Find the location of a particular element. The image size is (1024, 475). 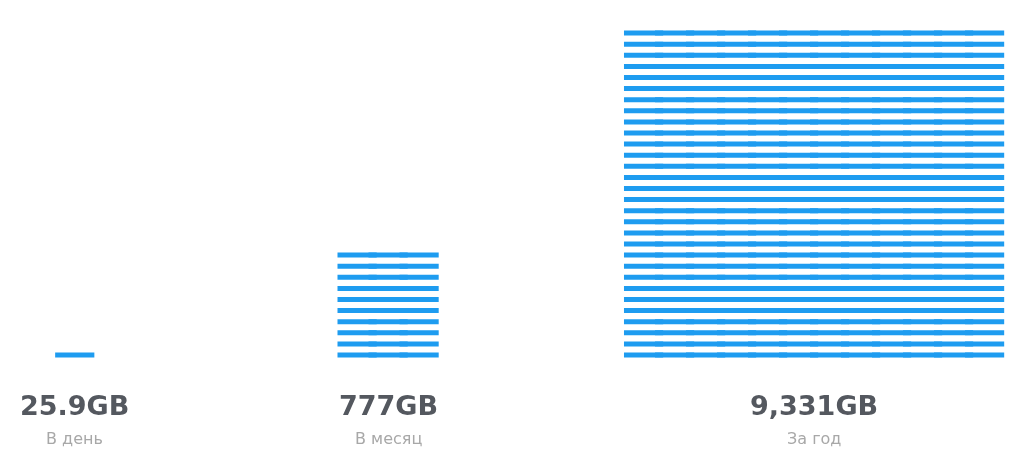

category-label: В день is located at coordinates (74, 438).